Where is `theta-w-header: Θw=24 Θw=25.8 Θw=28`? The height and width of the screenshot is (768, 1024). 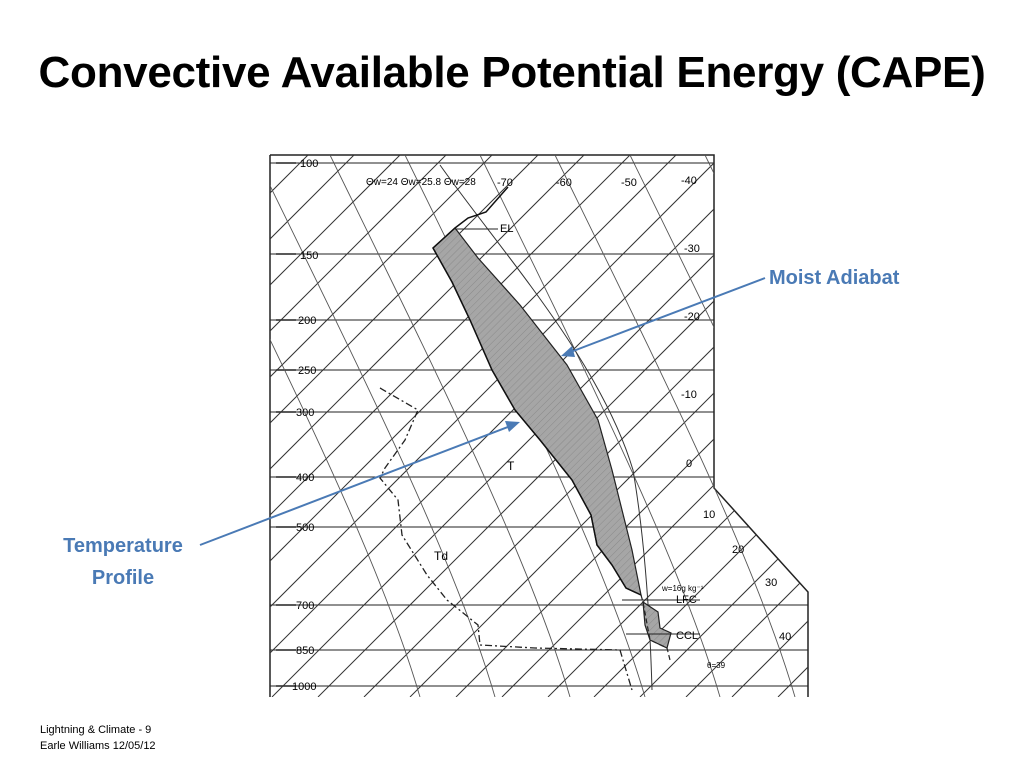
theta-w-header: Θw=24 Θw=25.8 Θw=28 is located at coordinates (421, 182).